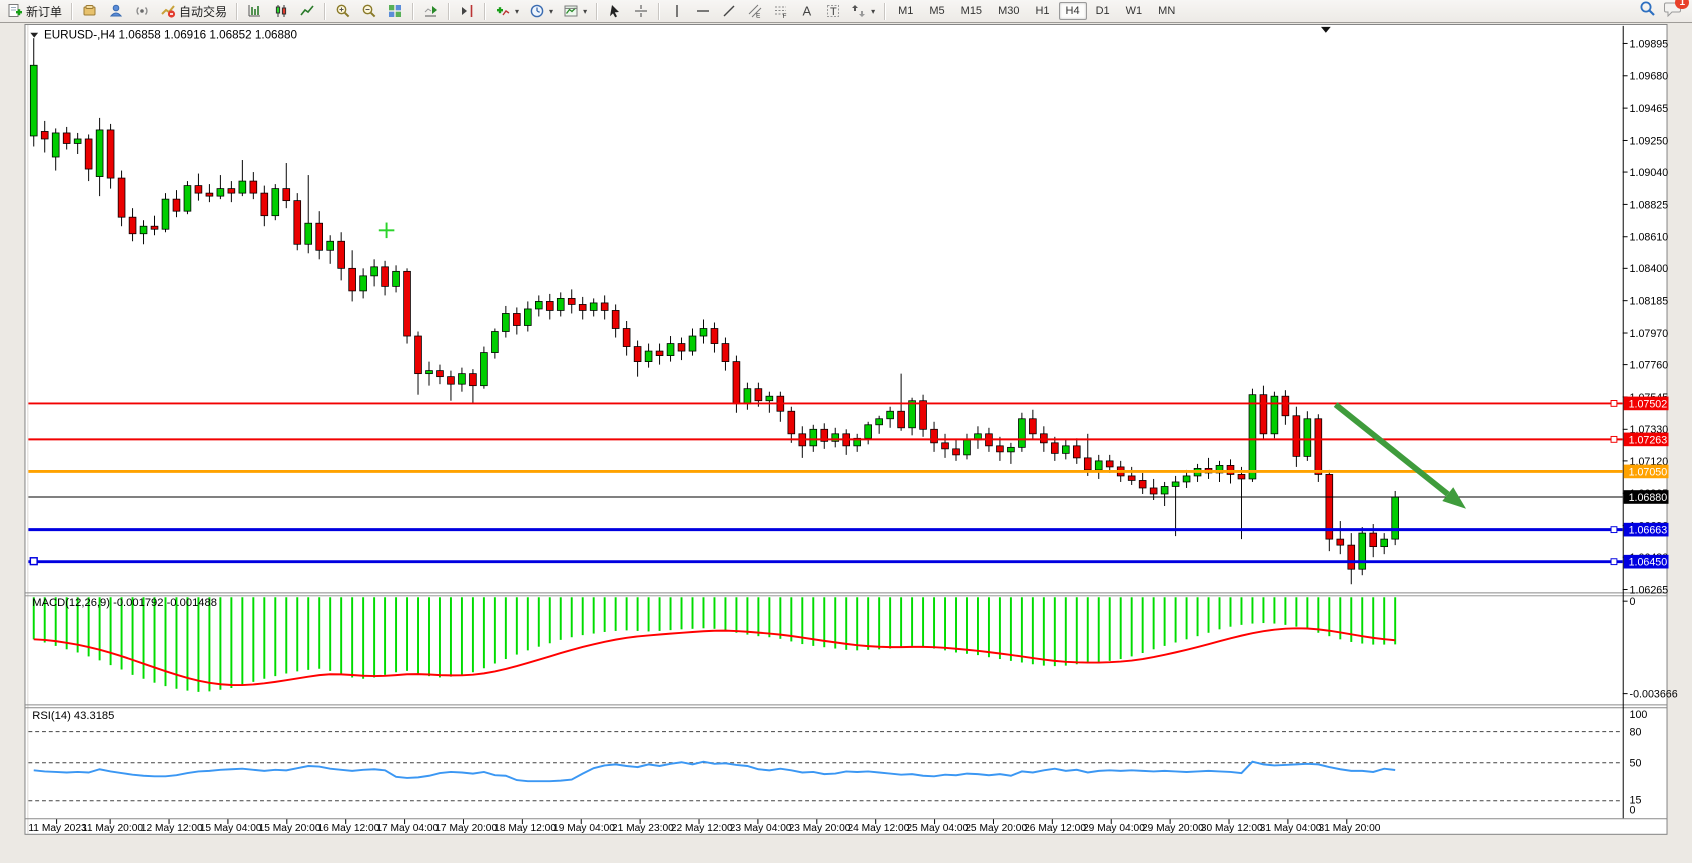 This screenshot has width=1692, height=863. I want to click on timeframe-mn-button: MN, so click(1167, 11).